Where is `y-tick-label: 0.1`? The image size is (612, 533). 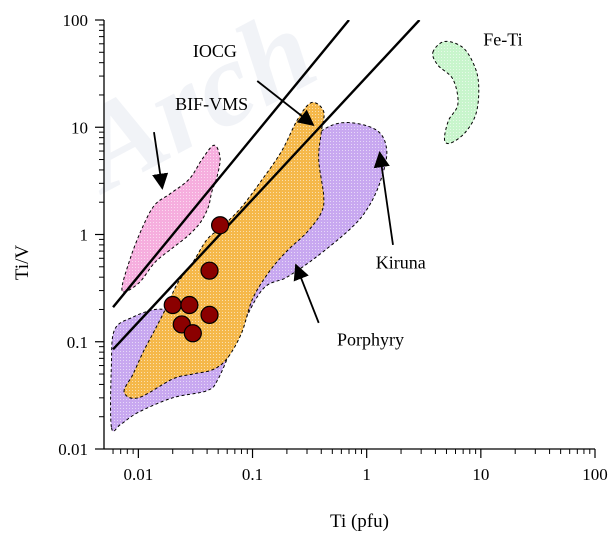 y-tick-label: 0.1 is located at coordinates (77, 342).